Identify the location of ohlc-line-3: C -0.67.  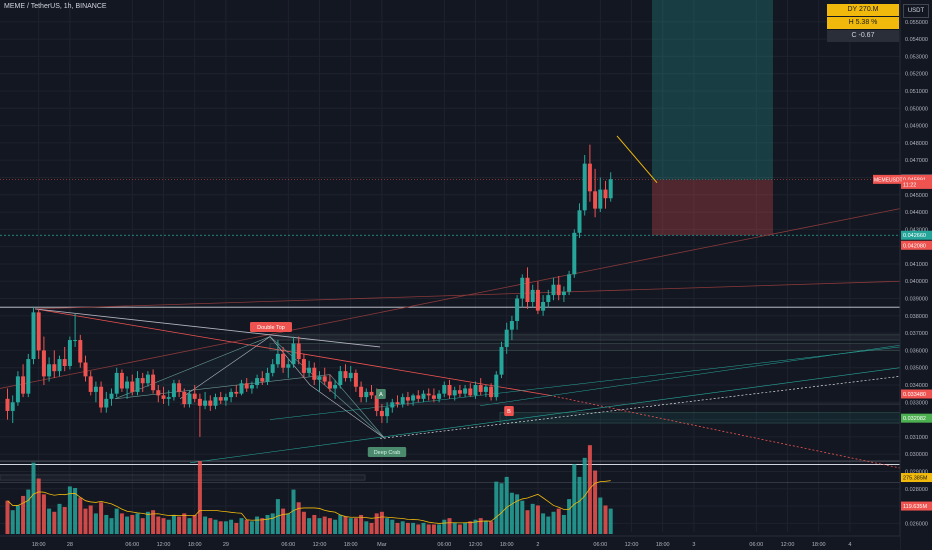
(863, 36).